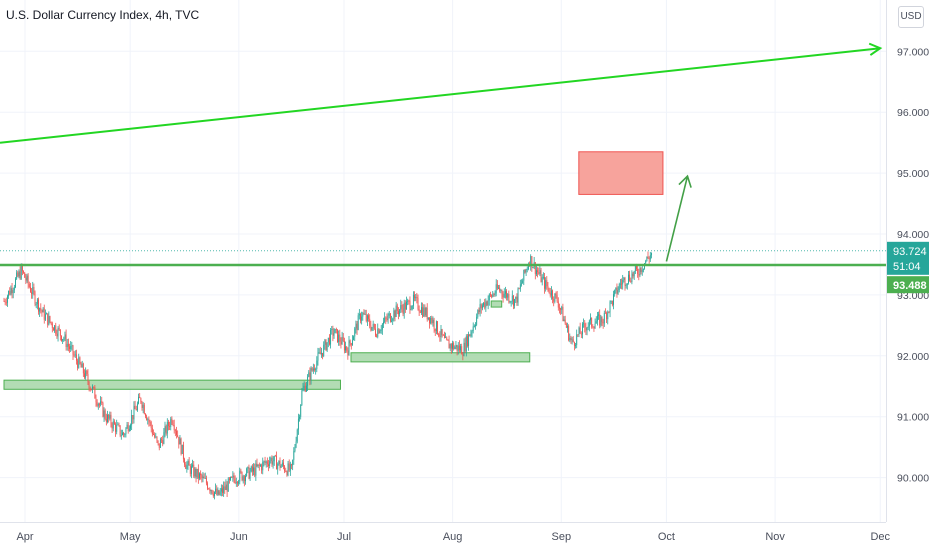 This screenshot has height=555, width=932. Describe the element at coordinates (677, 218) in the screenshot. I see `projection-arrow` at that location.